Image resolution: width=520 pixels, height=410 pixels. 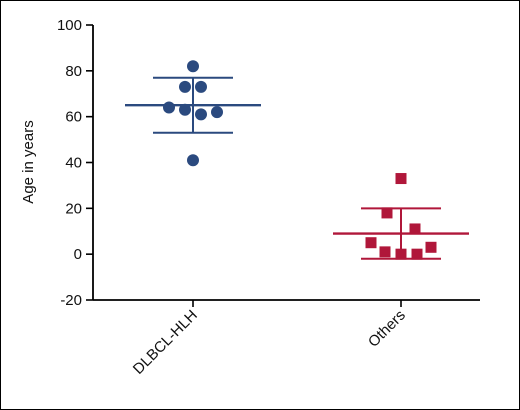 What do you see at coordinates (78, 254) in the screenshot?
I see `y-tick-label: 0` at bounding box center [78, 254].